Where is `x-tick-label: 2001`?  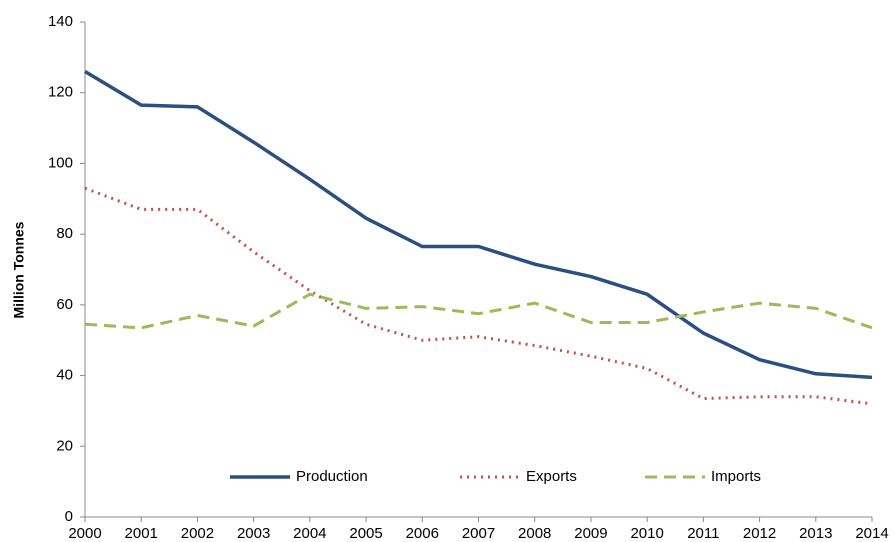
x-tick-label: 2001 is located at coordinates (141, 533).